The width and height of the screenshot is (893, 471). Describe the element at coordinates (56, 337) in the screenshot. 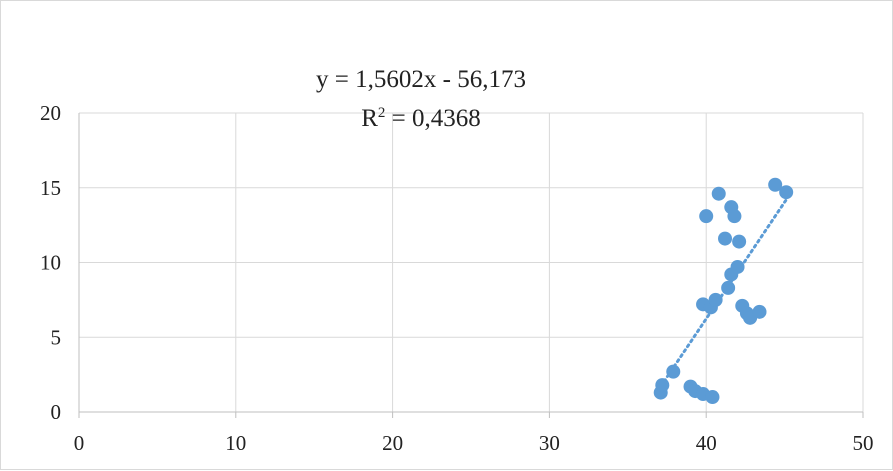

I see `y-tick-label: 5` at that location.